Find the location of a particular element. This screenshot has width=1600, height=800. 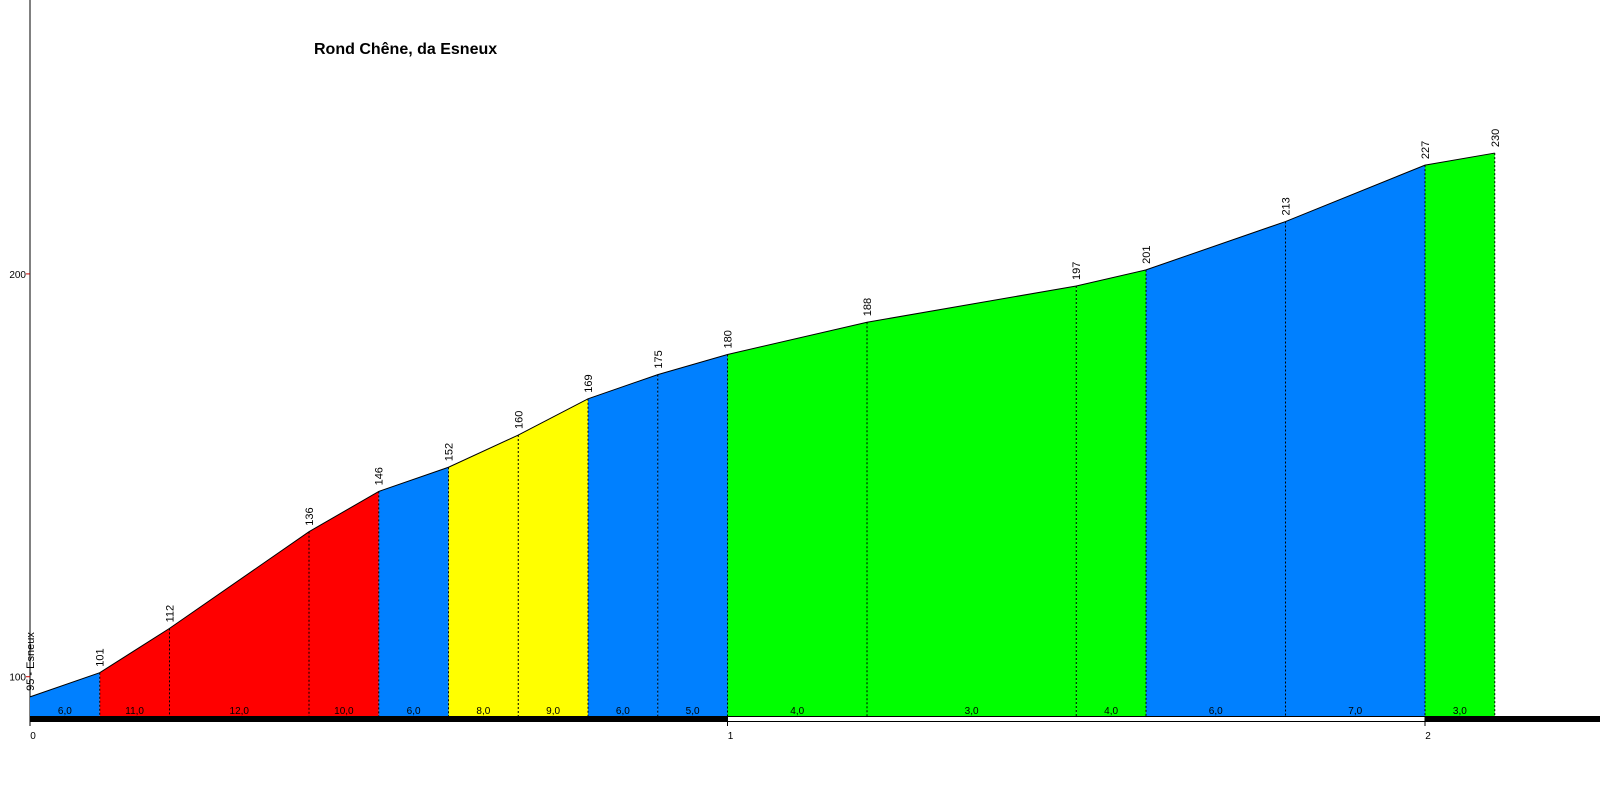

x-tick-label: 1 is located at coordinates (731, 736).